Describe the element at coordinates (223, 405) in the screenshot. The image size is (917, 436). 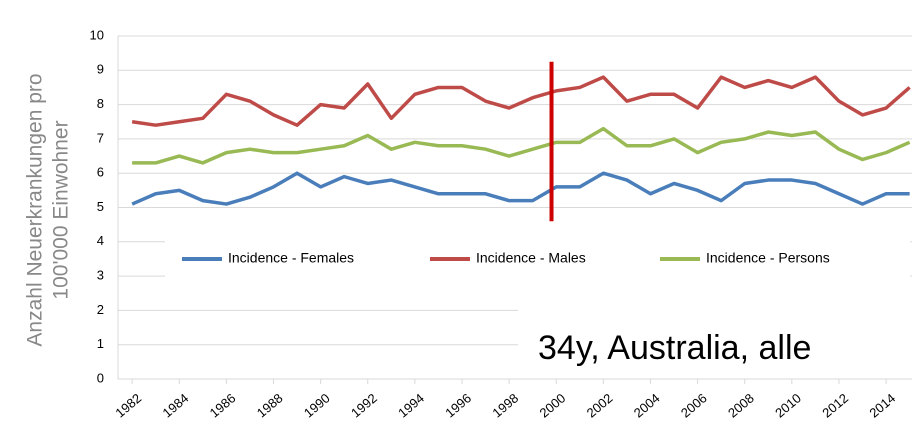
I see `x-tick-label: 1986` at that location.